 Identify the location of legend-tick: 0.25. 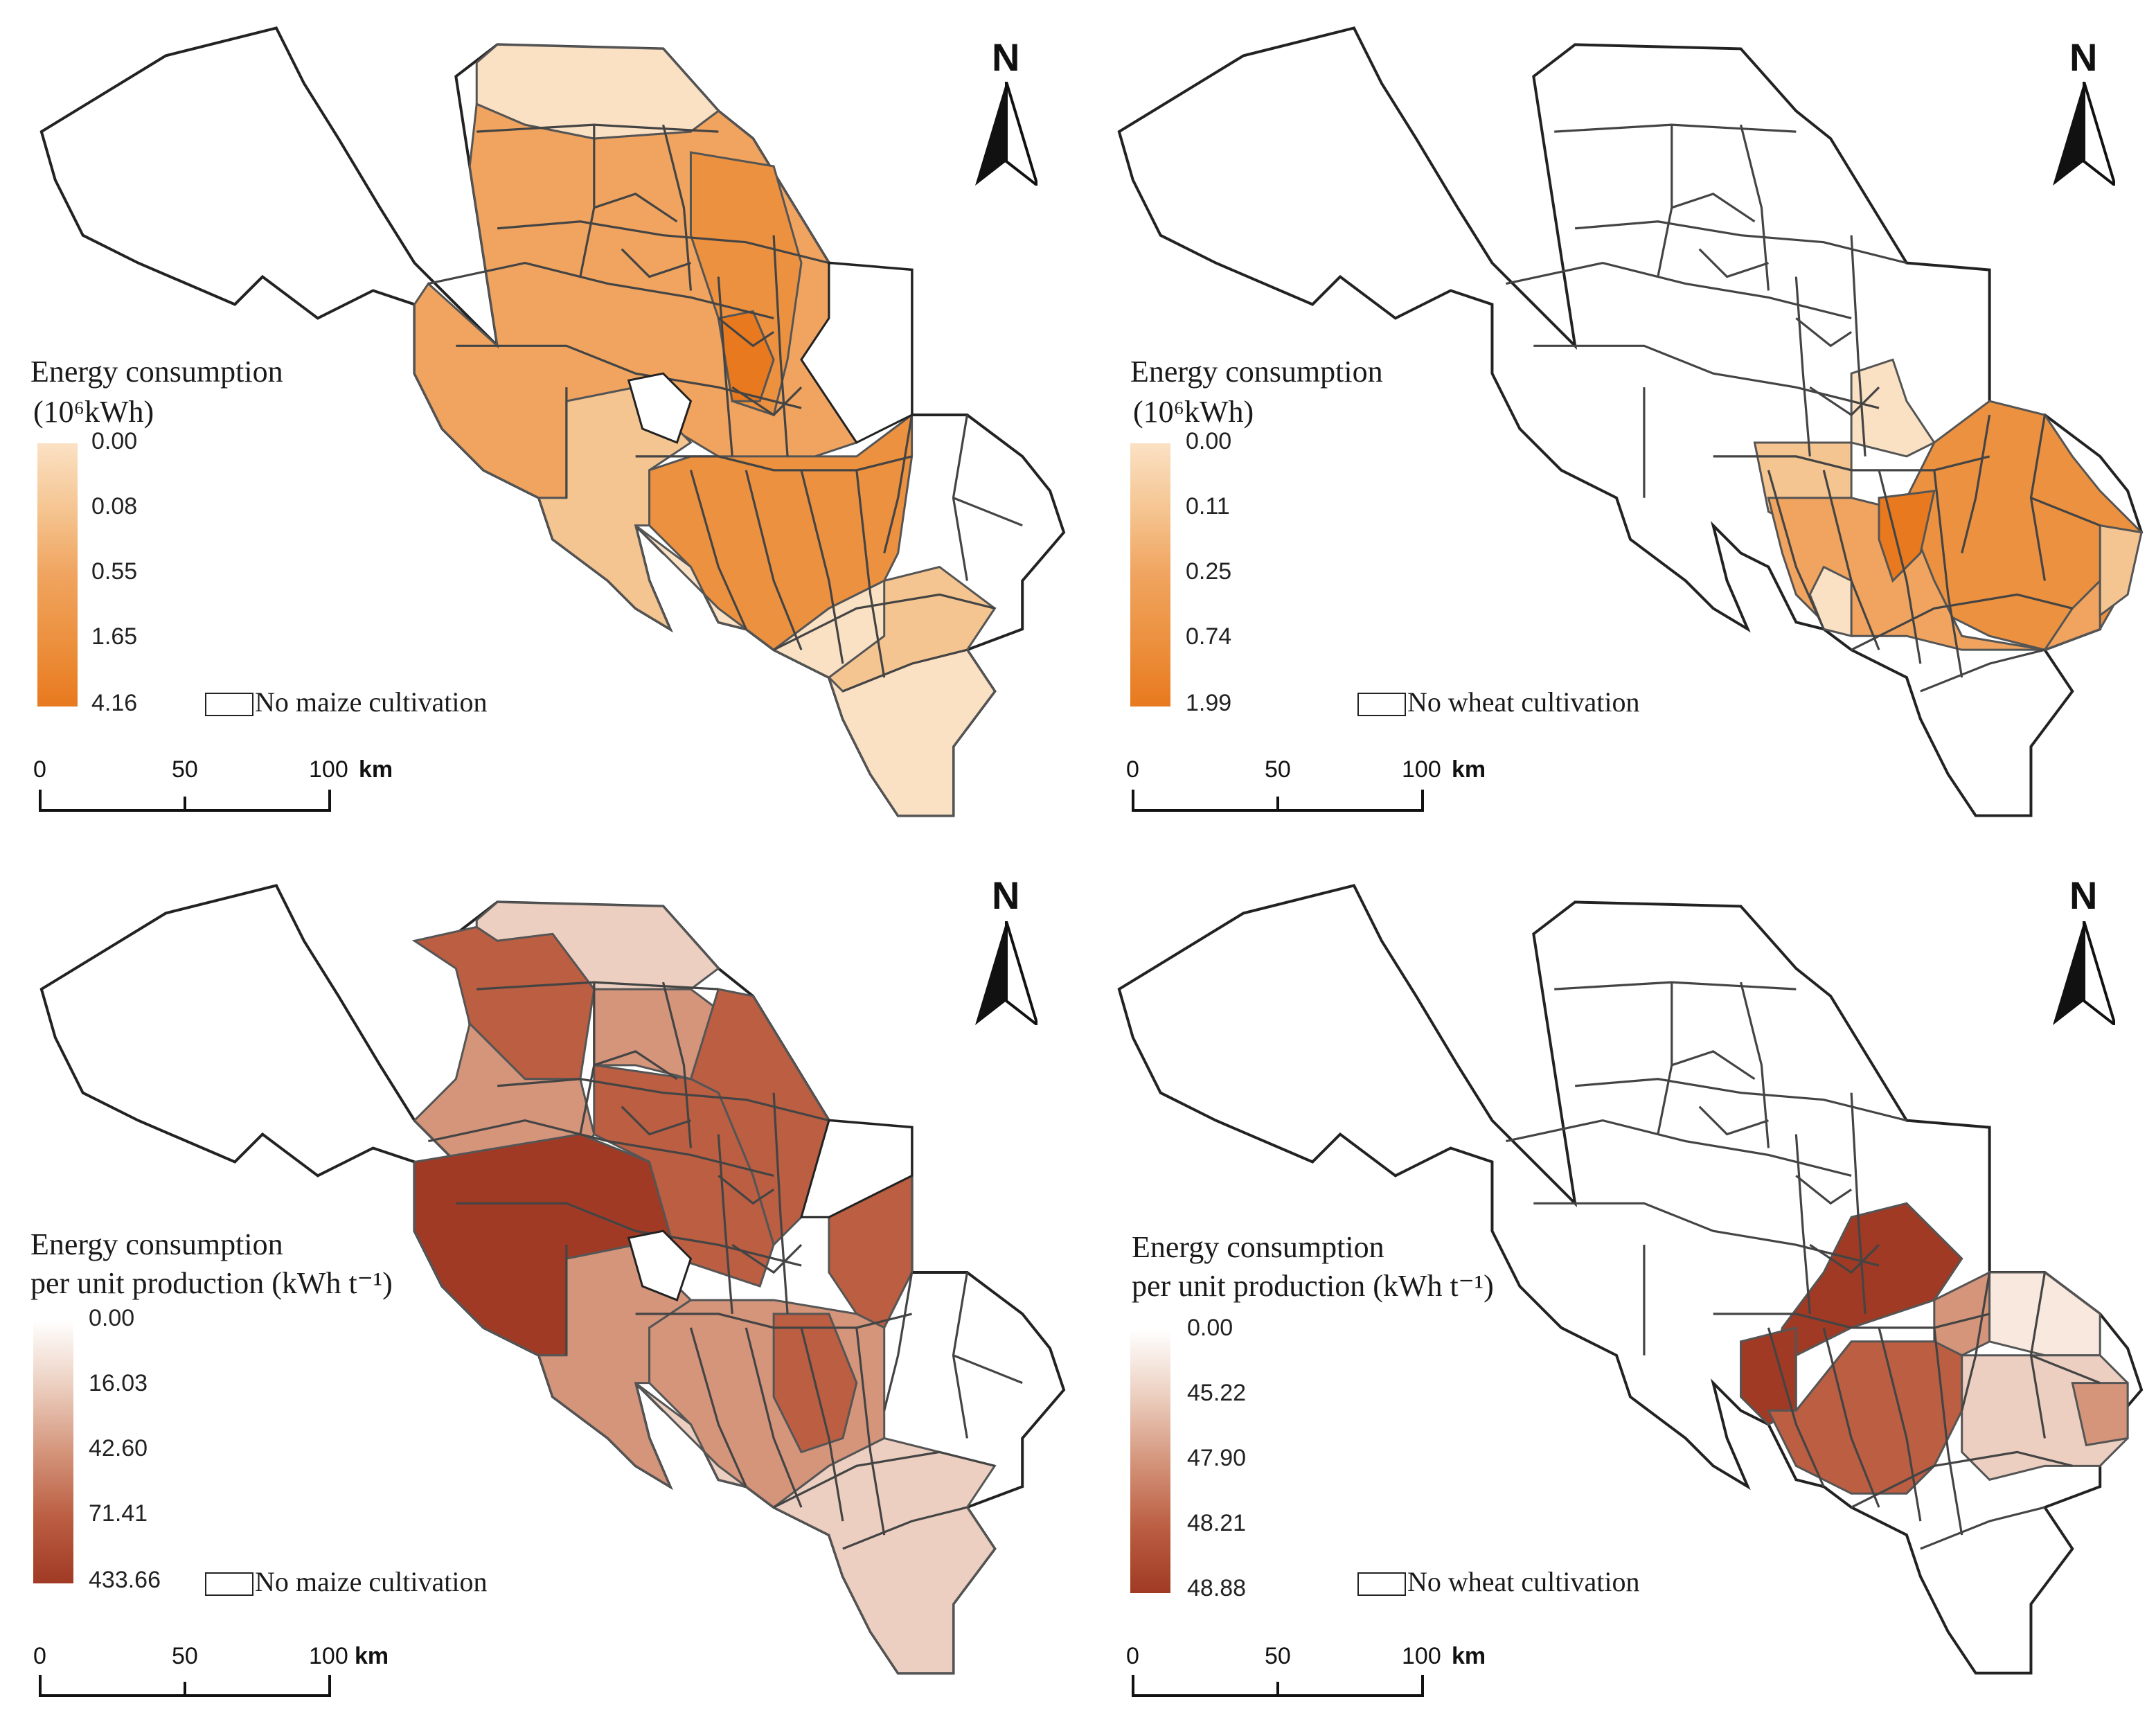
(1209, 571).